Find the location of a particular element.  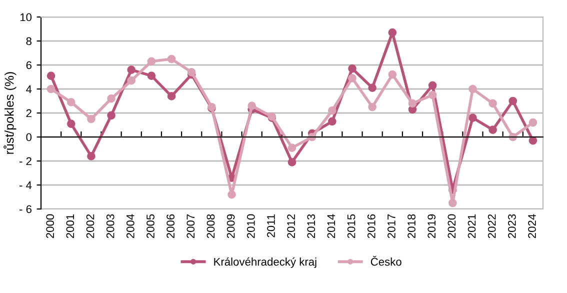

x-tick-label: 2004 is located at coordinates (130, 226).